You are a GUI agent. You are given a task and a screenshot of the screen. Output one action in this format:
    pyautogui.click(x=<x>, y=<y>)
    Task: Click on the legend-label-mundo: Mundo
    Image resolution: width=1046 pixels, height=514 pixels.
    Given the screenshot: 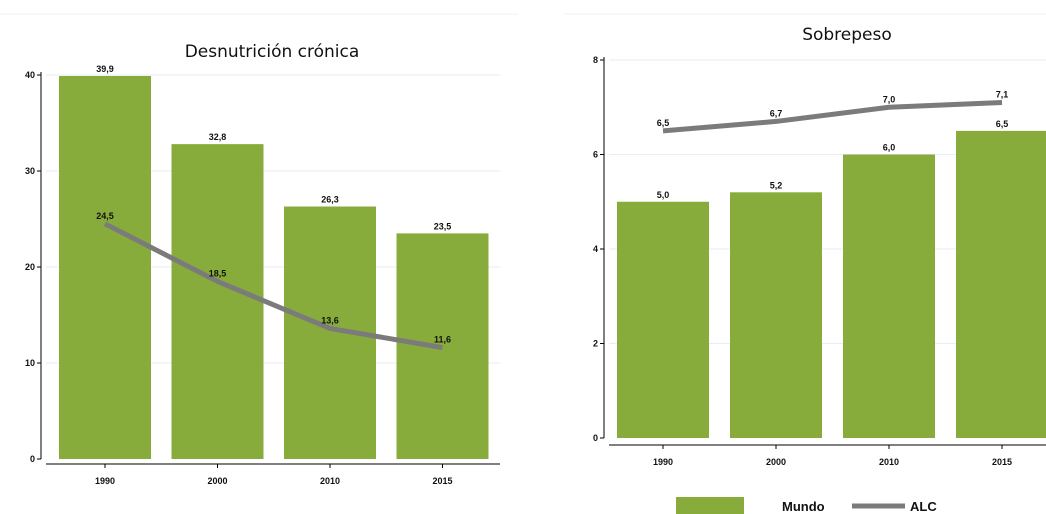 What is the action you would take?
    pyautogui.click(x=803, y=506)
    